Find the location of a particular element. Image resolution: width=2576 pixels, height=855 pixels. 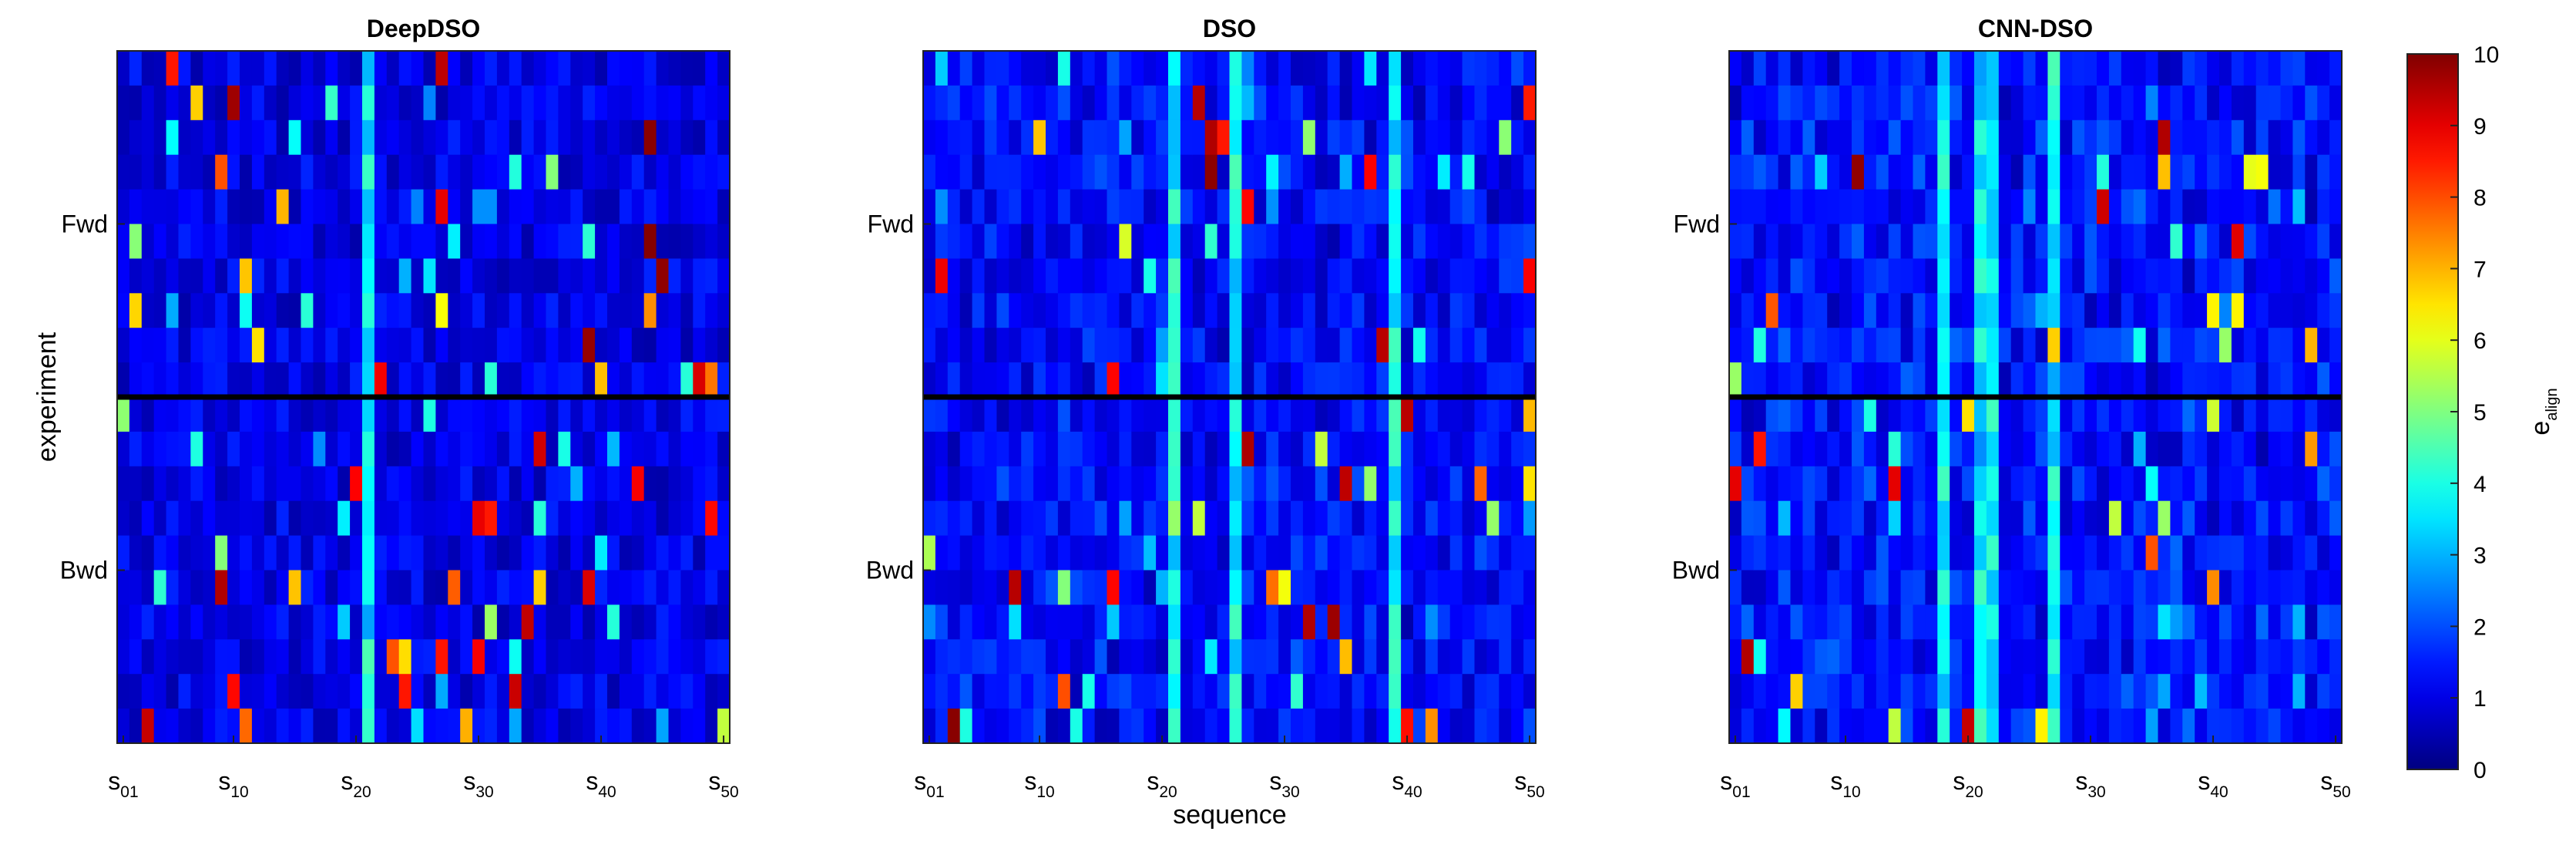

colorbar-label: ealign is located at coordinates (2543, 411).